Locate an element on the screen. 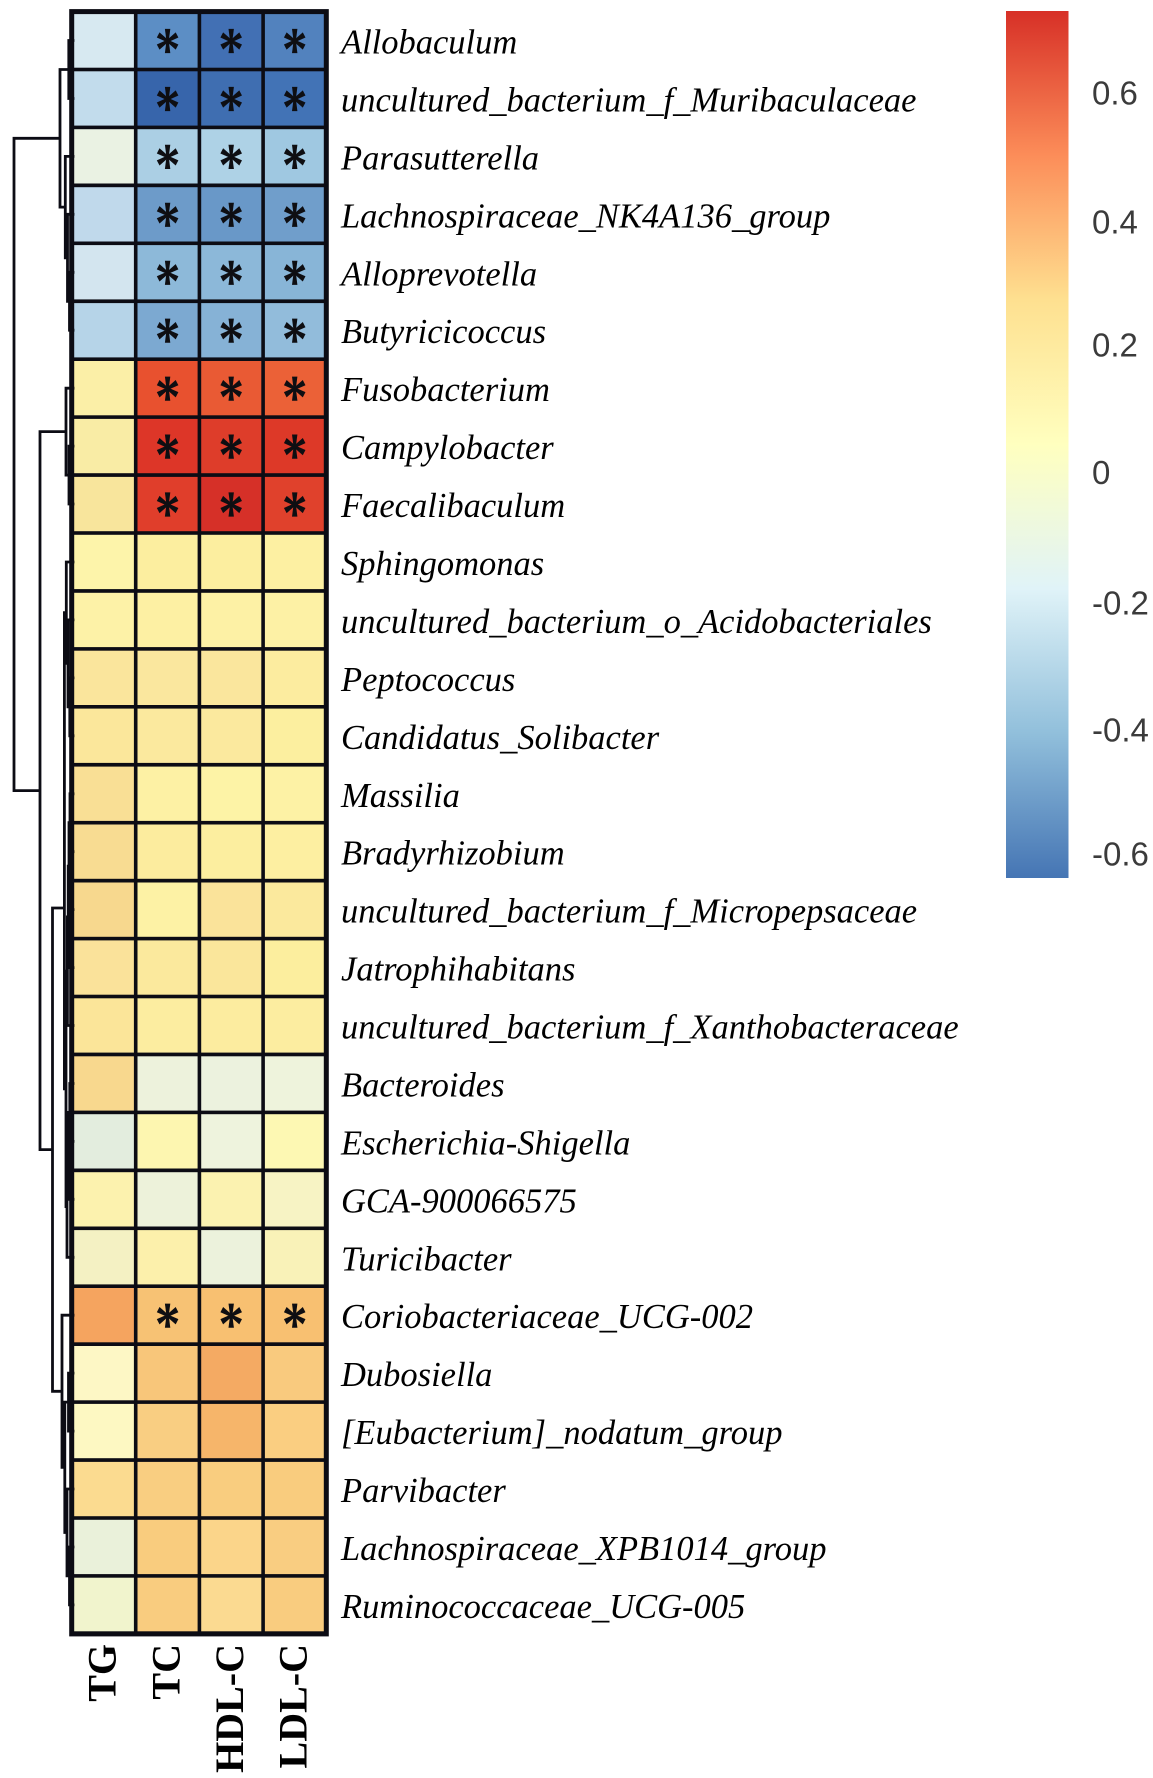  svg-text: Candidatus_Solibacter is located at coordinates (500, 738).